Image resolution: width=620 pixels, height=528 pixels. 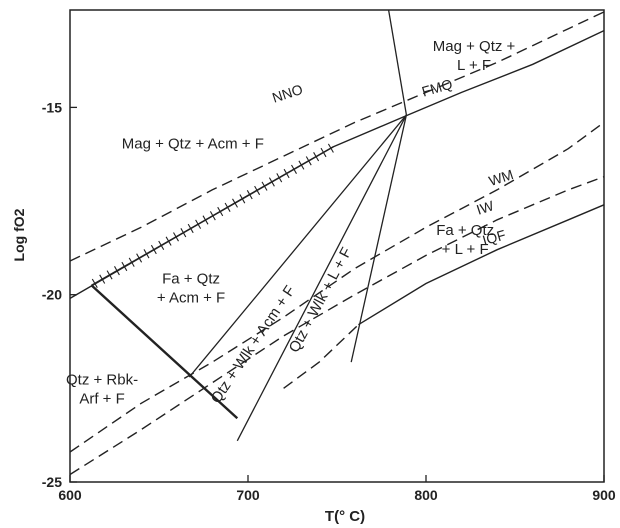 What do you see at coordinates (426, 495) in the screenshot?
I see `x-tick-label: 800` at bounding box center [426, 495].